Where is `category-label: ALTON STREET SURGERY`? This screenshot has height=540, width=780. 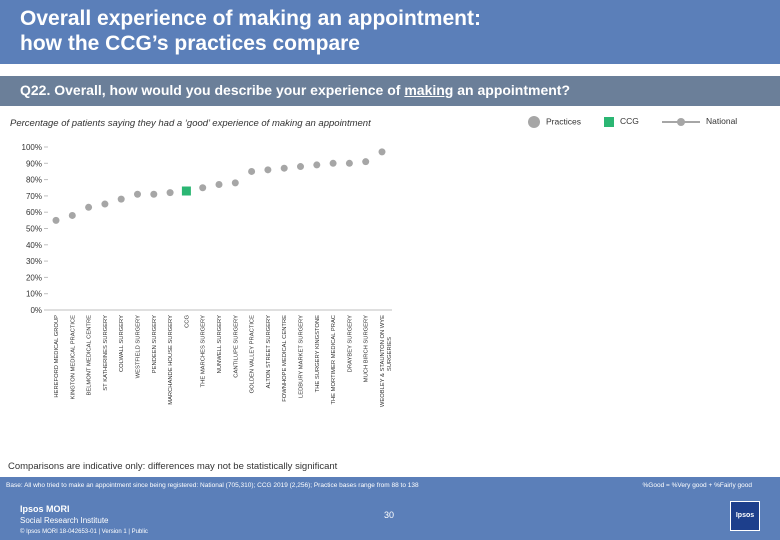
category-label: ALTON STREET SURGERY is located at coordinates (269, 351).